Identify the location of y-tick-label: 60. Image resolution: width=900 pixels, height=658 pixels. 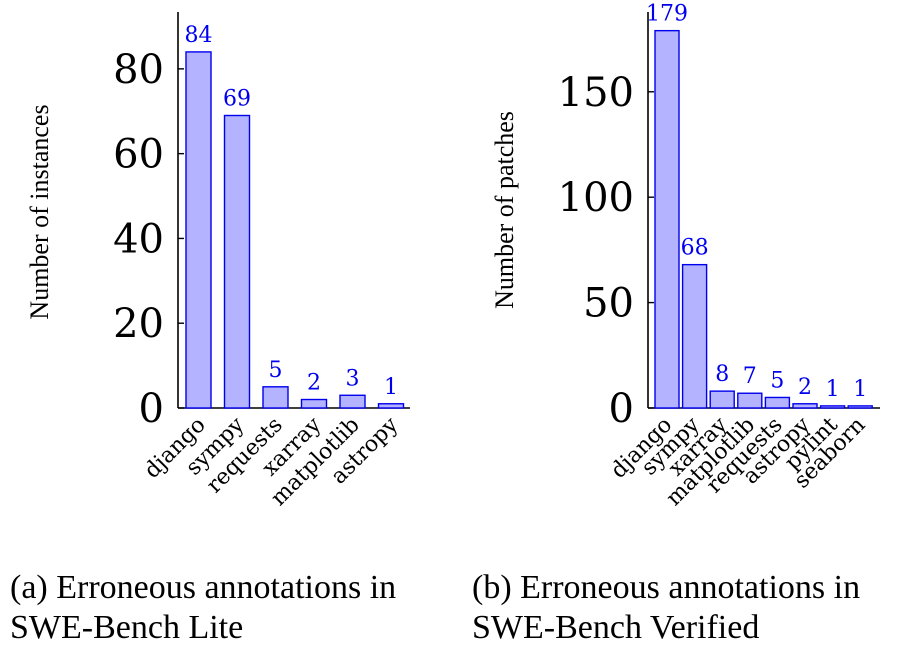
(138, 155).